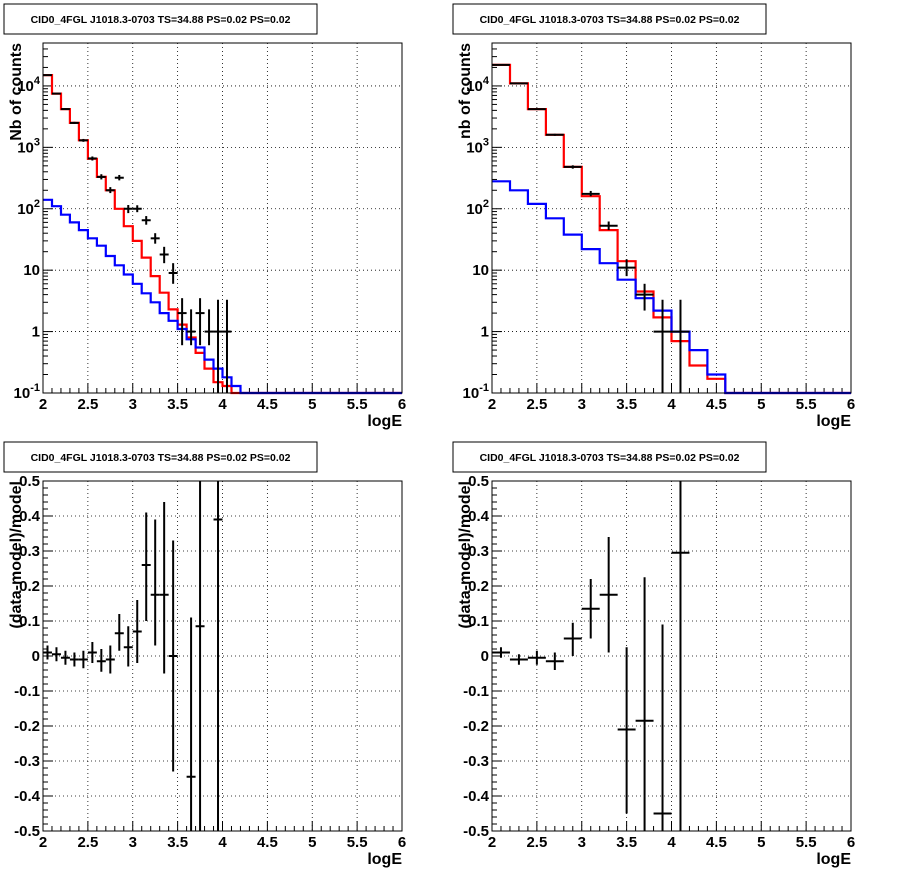 This screenshot has width=898, height=875. I want to click on y-tick-label: 10³, so click(477, 146).